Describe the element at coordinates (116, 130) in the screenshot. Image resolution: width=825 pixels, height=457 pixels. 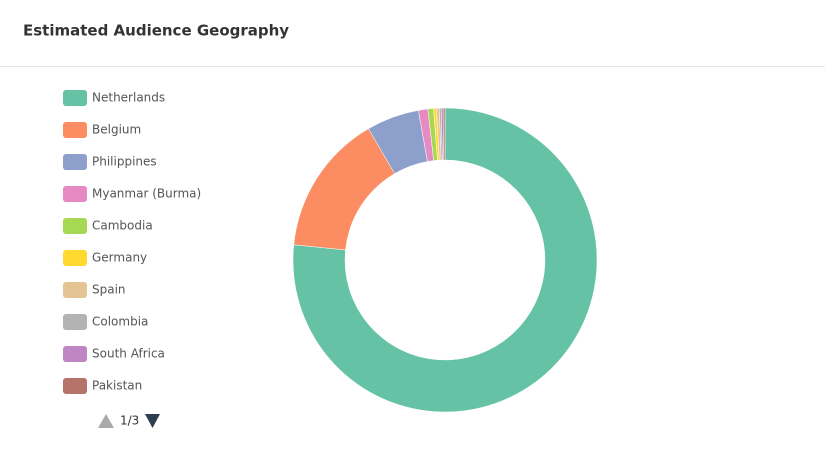
I see `legend-label: Belgium` at that location.